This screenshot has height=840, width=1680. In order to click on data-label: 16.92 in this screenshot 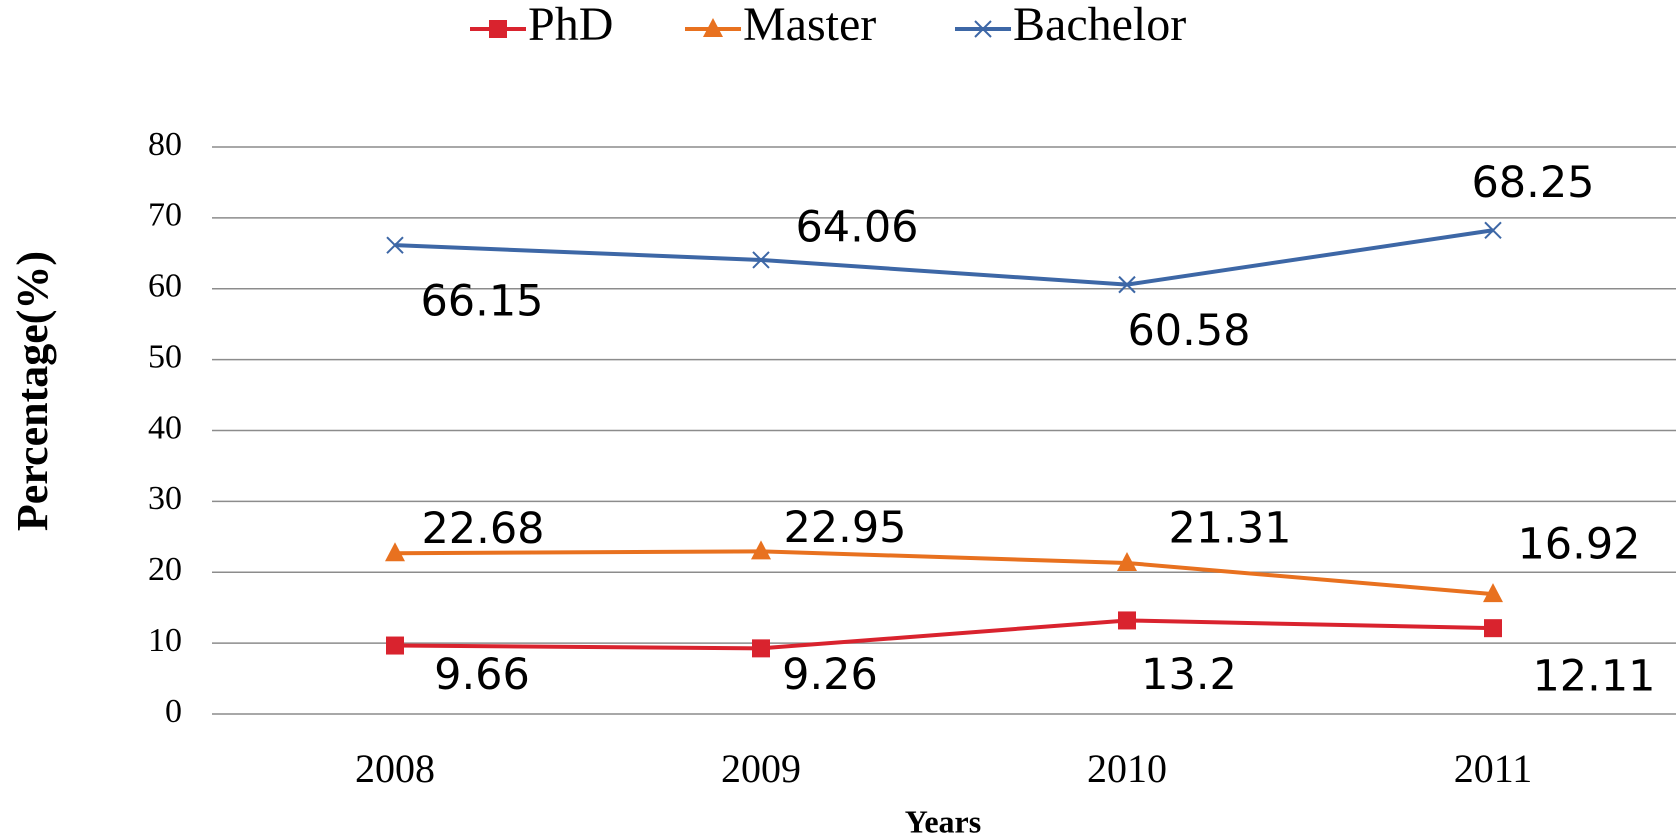, I will do `click(1578, 545)`.